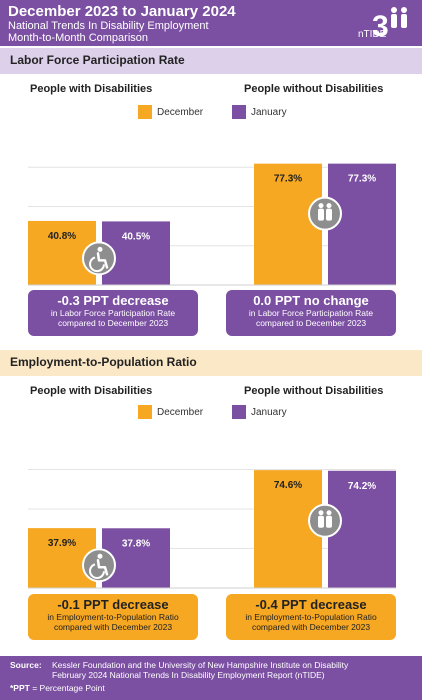 The width and height of the screenshot is (422, 700). I want to click on page-subtitle-1: National Trends In Disability Employment, so click(108, 26).